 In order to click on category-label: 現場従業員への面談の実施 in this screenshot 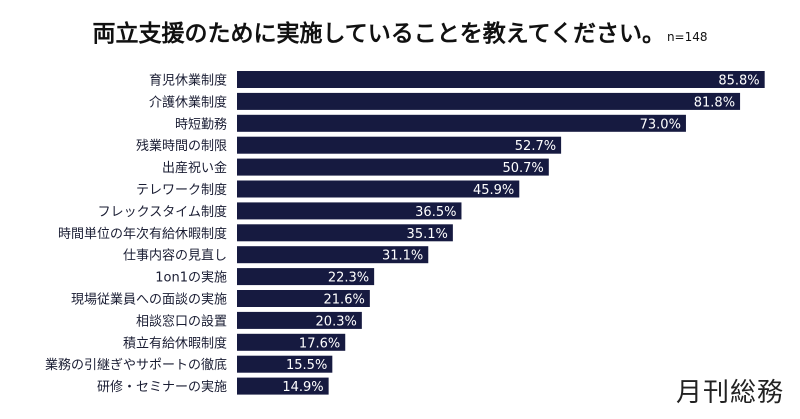, I will do `click(149, 300)`.